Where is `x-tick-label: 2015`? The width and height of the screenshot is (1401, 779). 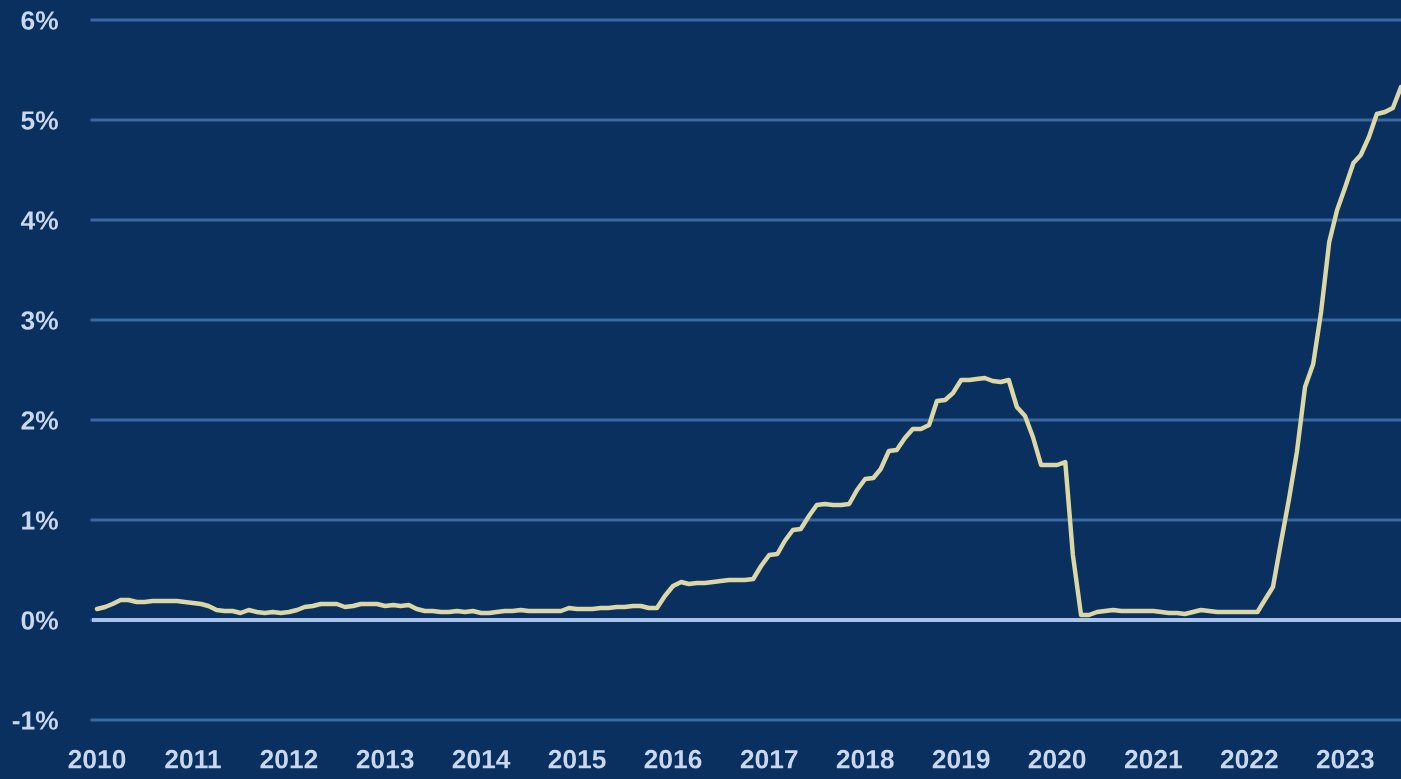
x-tick-label: 2015 is located at coordinates (577, 759).